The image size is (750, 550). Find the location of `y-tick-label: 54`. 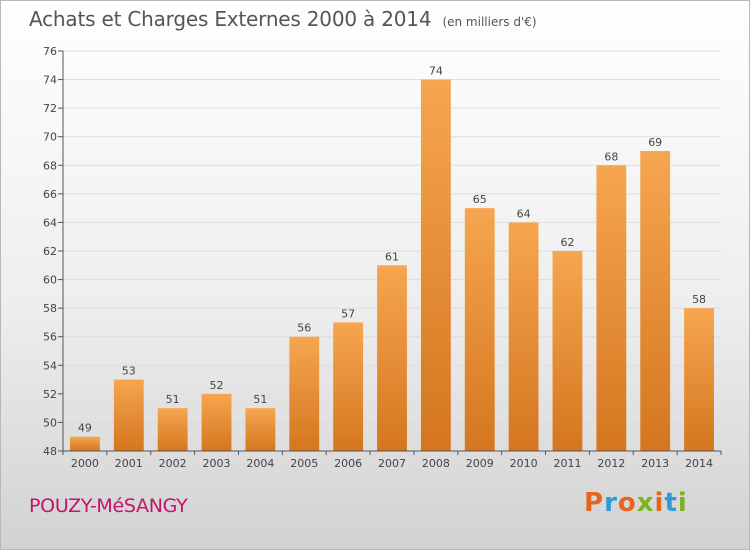

y-tick-label: 54 is located at coordinates (50, 365).